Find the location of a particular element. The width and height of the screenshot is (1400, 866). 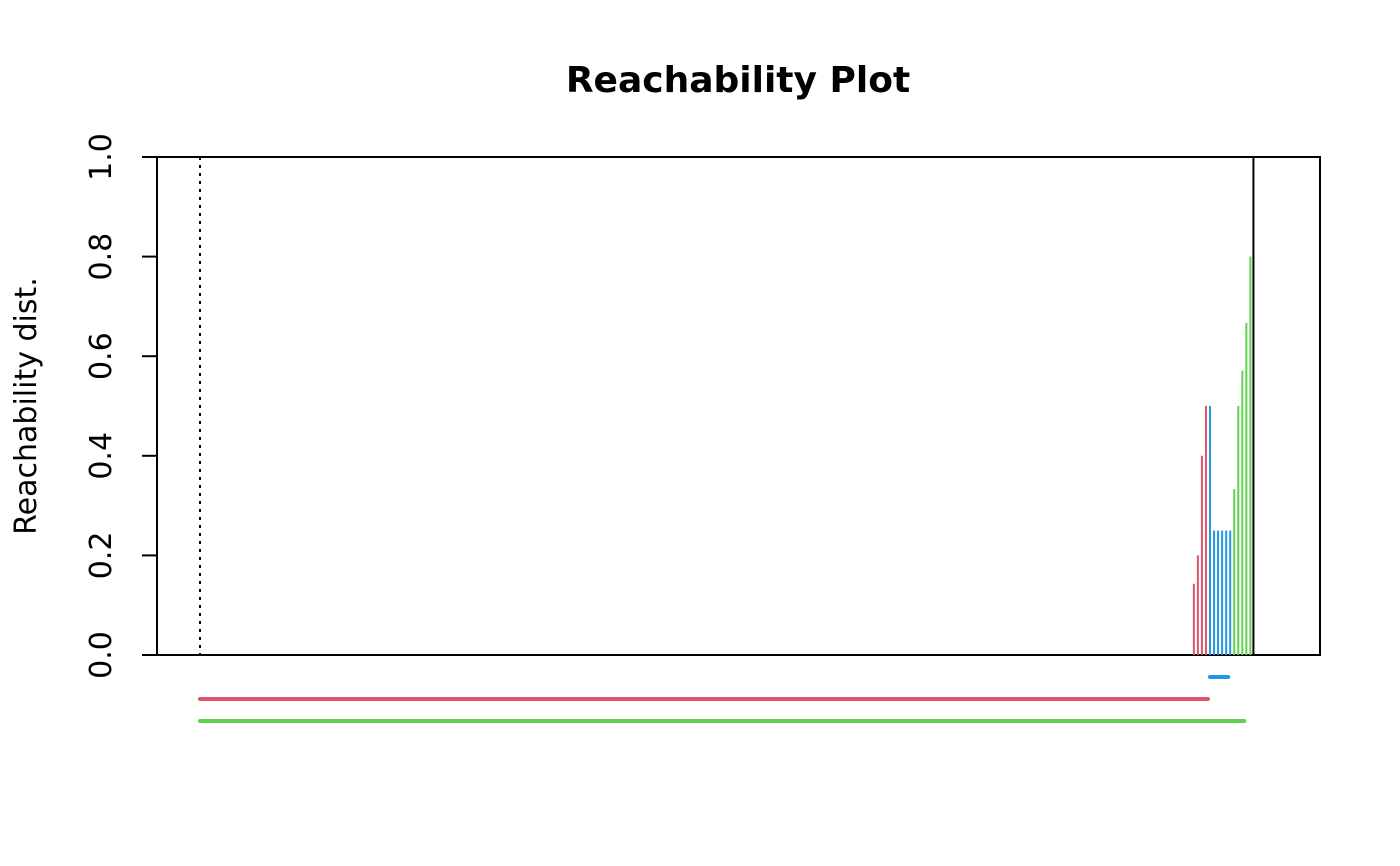

y-tick-label: 0.2 is located at coordinates (101, 556).